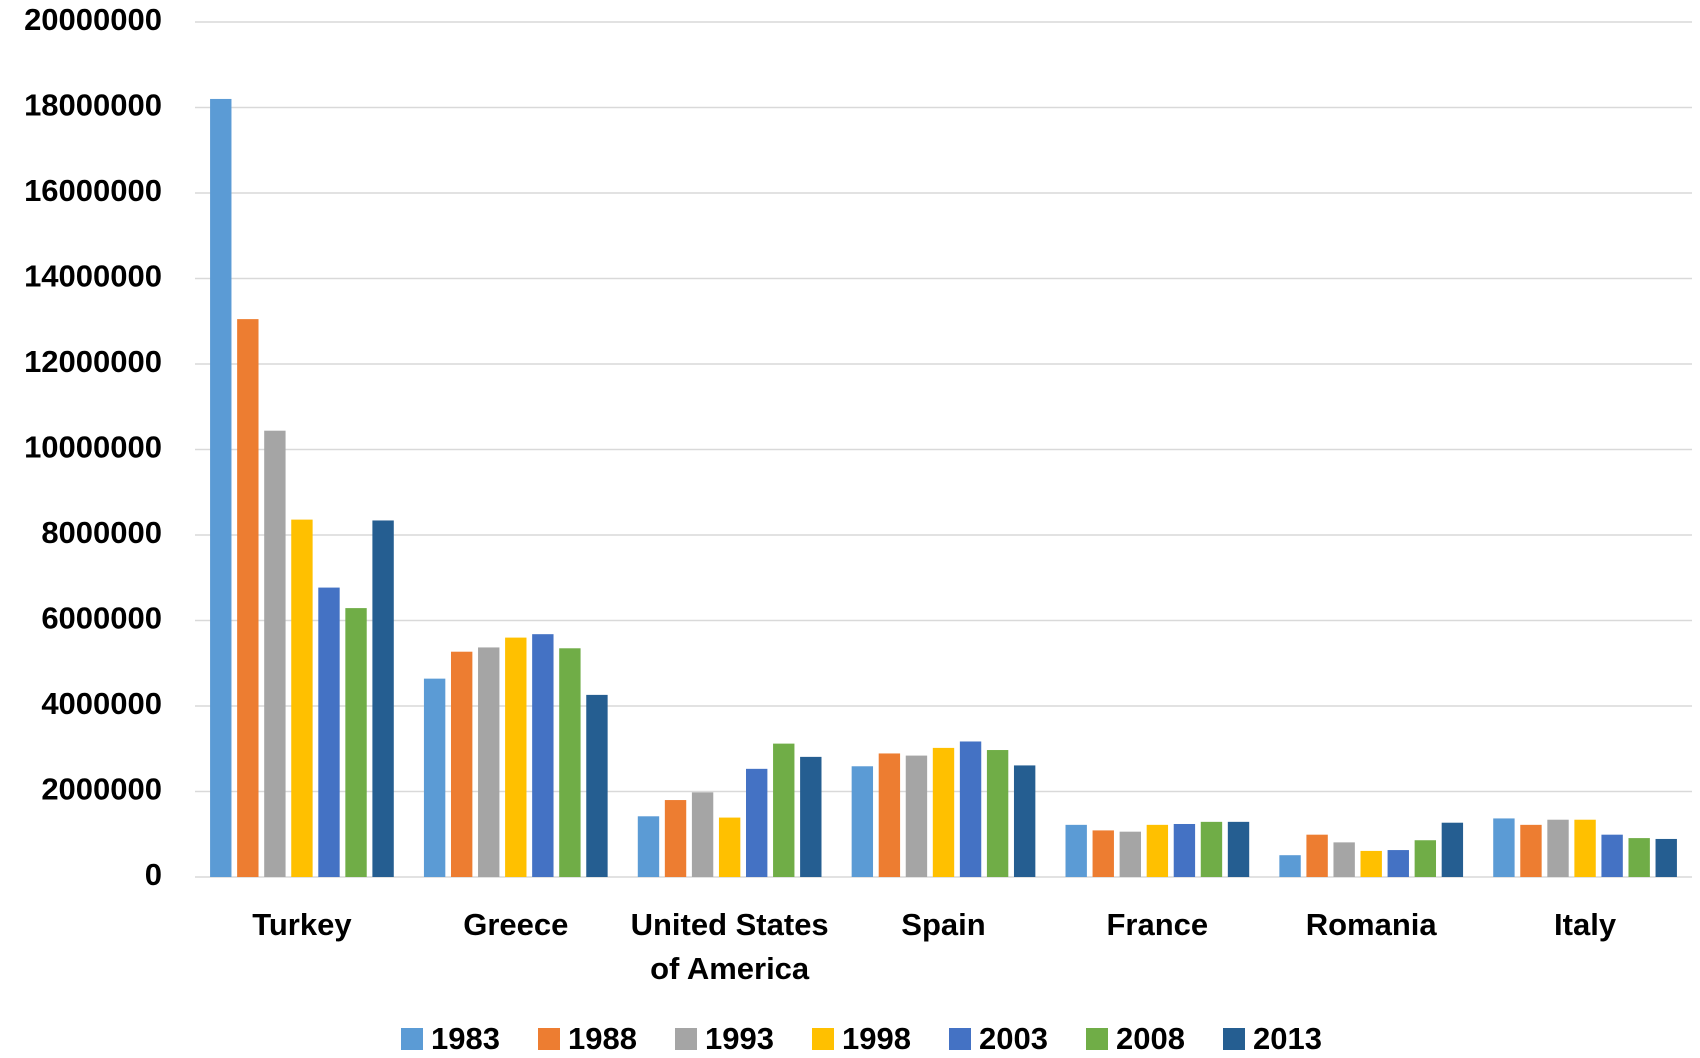 The height and width of the screenshot is (1058, 1700). I want to click on y-tick-label: 14000000, so click(93, 276).